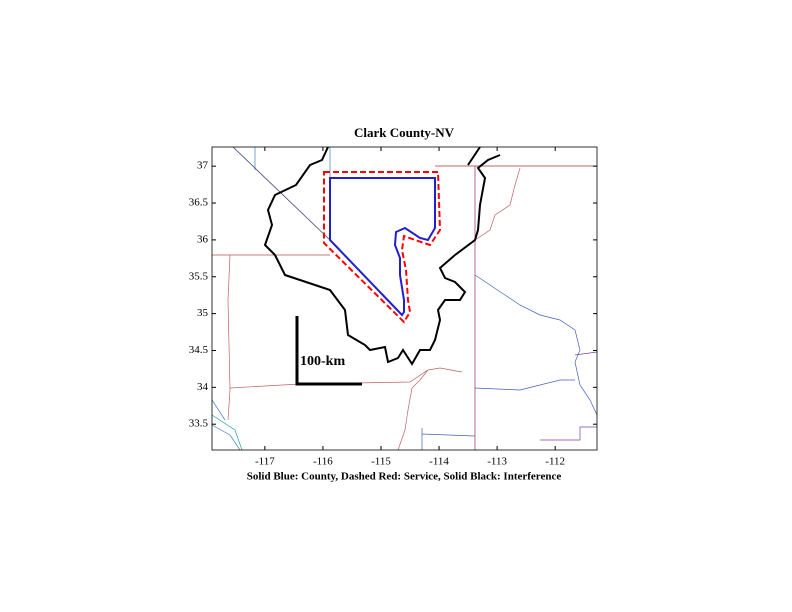 Image resolution: width=792 pixels, height=612 pixels. What do you see at coordinates (199, 276) in the screenshot?
I see `y-tick-label: 35.5` at bounding box center [199, 276].